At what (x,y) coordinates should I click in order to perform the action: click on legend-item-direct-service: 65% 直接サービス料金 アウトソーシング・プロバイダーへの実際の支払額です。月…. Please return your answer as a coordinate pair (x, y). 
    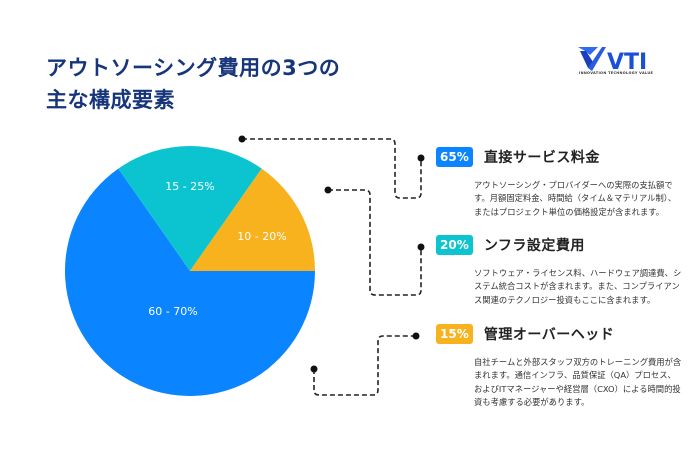
    Looking at the image, I should click on (561, 182).